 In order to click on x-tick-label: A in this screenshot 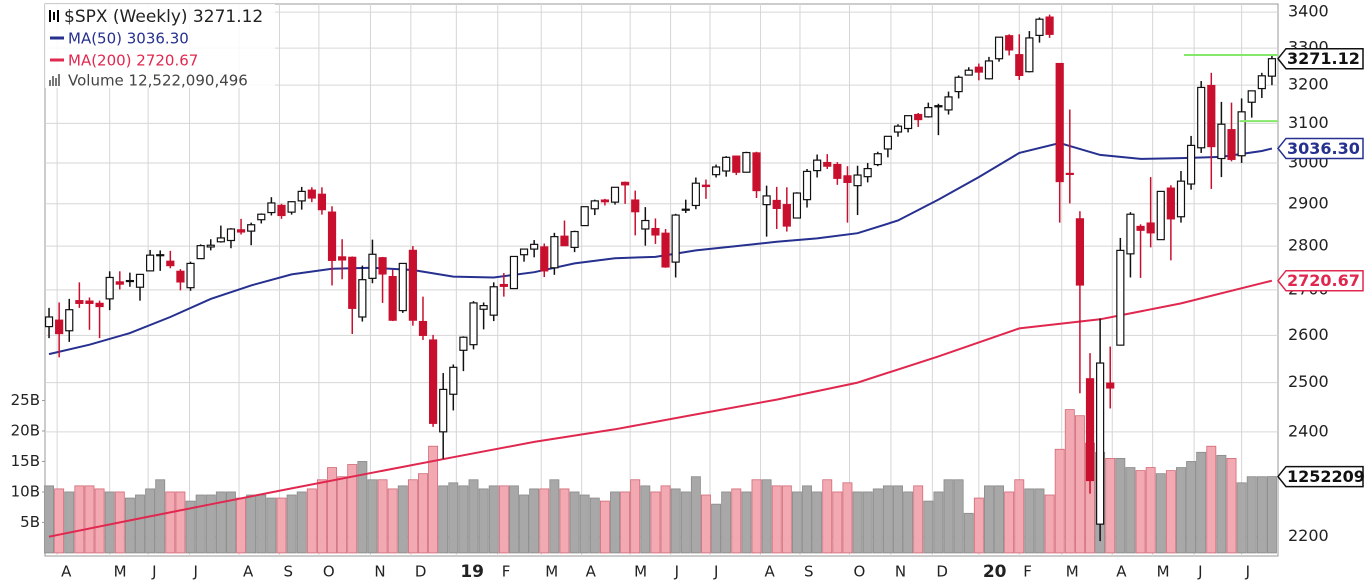, I will do `click(770, 572)`.